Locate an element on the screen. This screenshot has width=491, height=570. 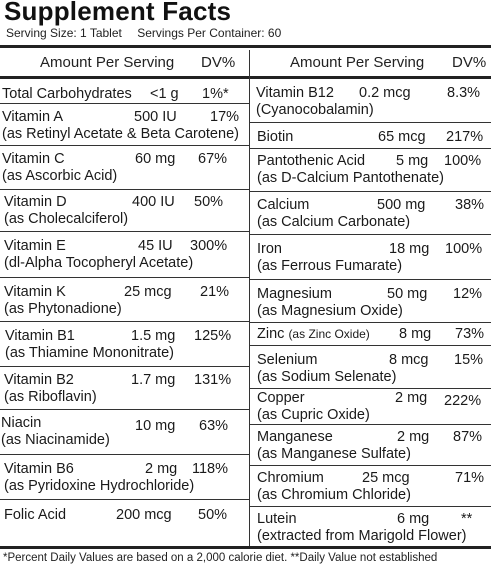
nutrient-dv: 1%* is located at coordinates (215, 94).